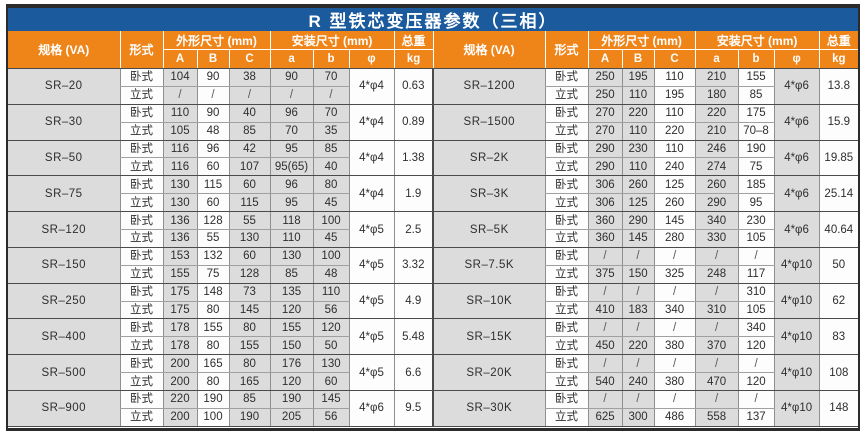  Describe the element at coordinates (838, 265) in the screenshot. I see `weight-cell: 50` at that location.